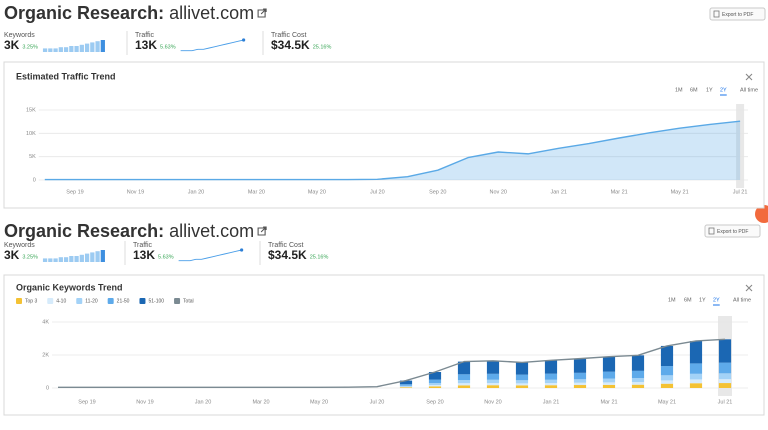 This screenshot has width=768, height=430. Describe the element at coordinates (45, 355) in the screenshot. I see `y-tick-label: 2K` at that location.